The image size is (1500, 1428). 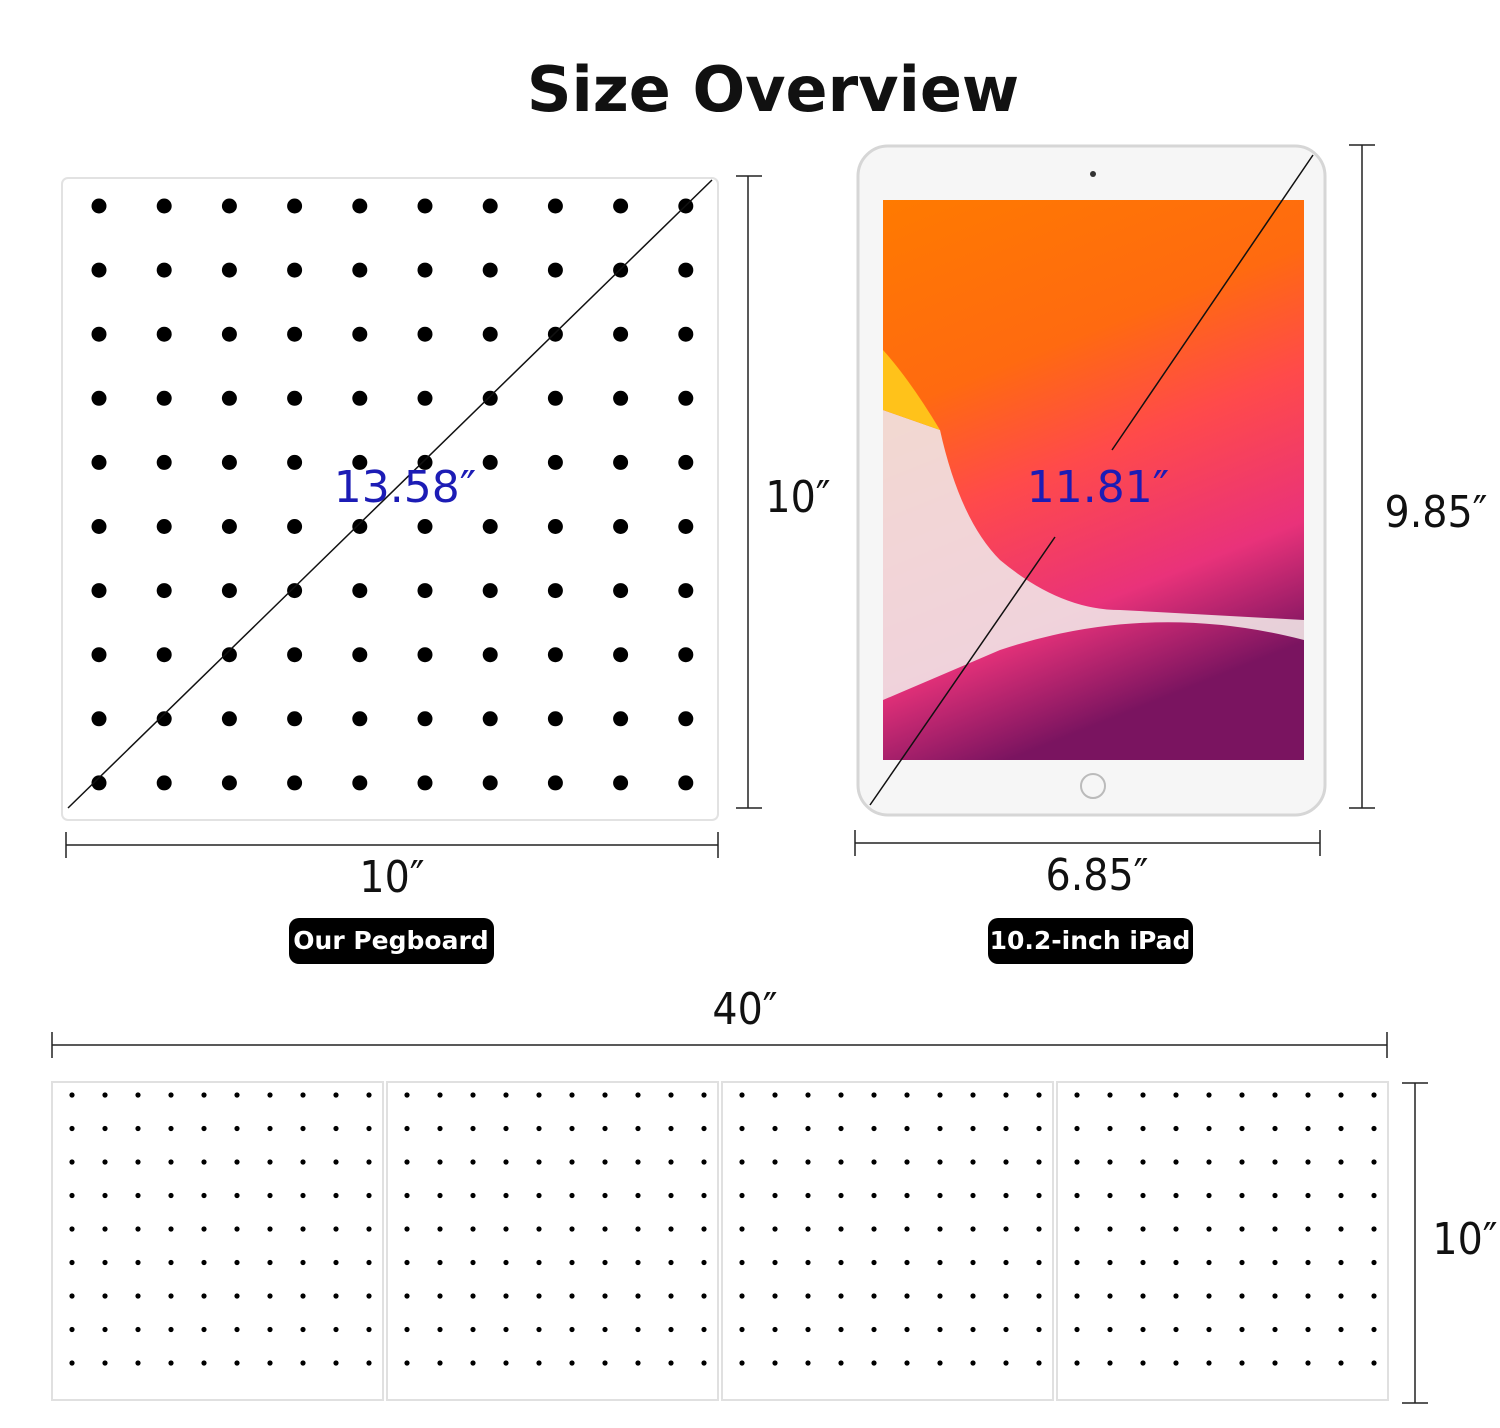 I want to click on pill, so click(x=1090, y=941).